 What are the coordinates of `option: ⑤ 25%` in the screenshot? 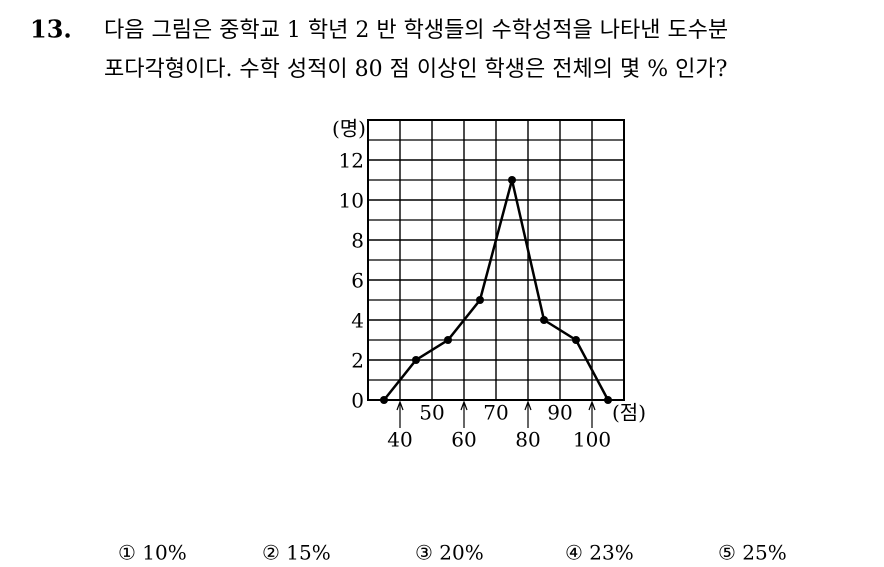 It's located at (752, 553).